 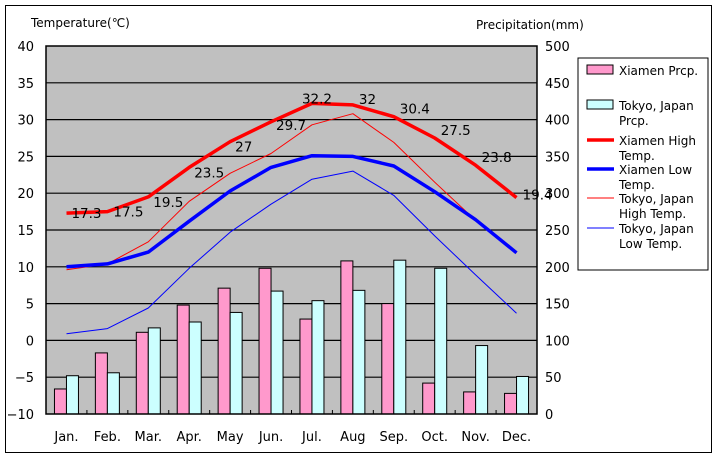 I want to click on category-label: Oct., so click(x=434, y=437).